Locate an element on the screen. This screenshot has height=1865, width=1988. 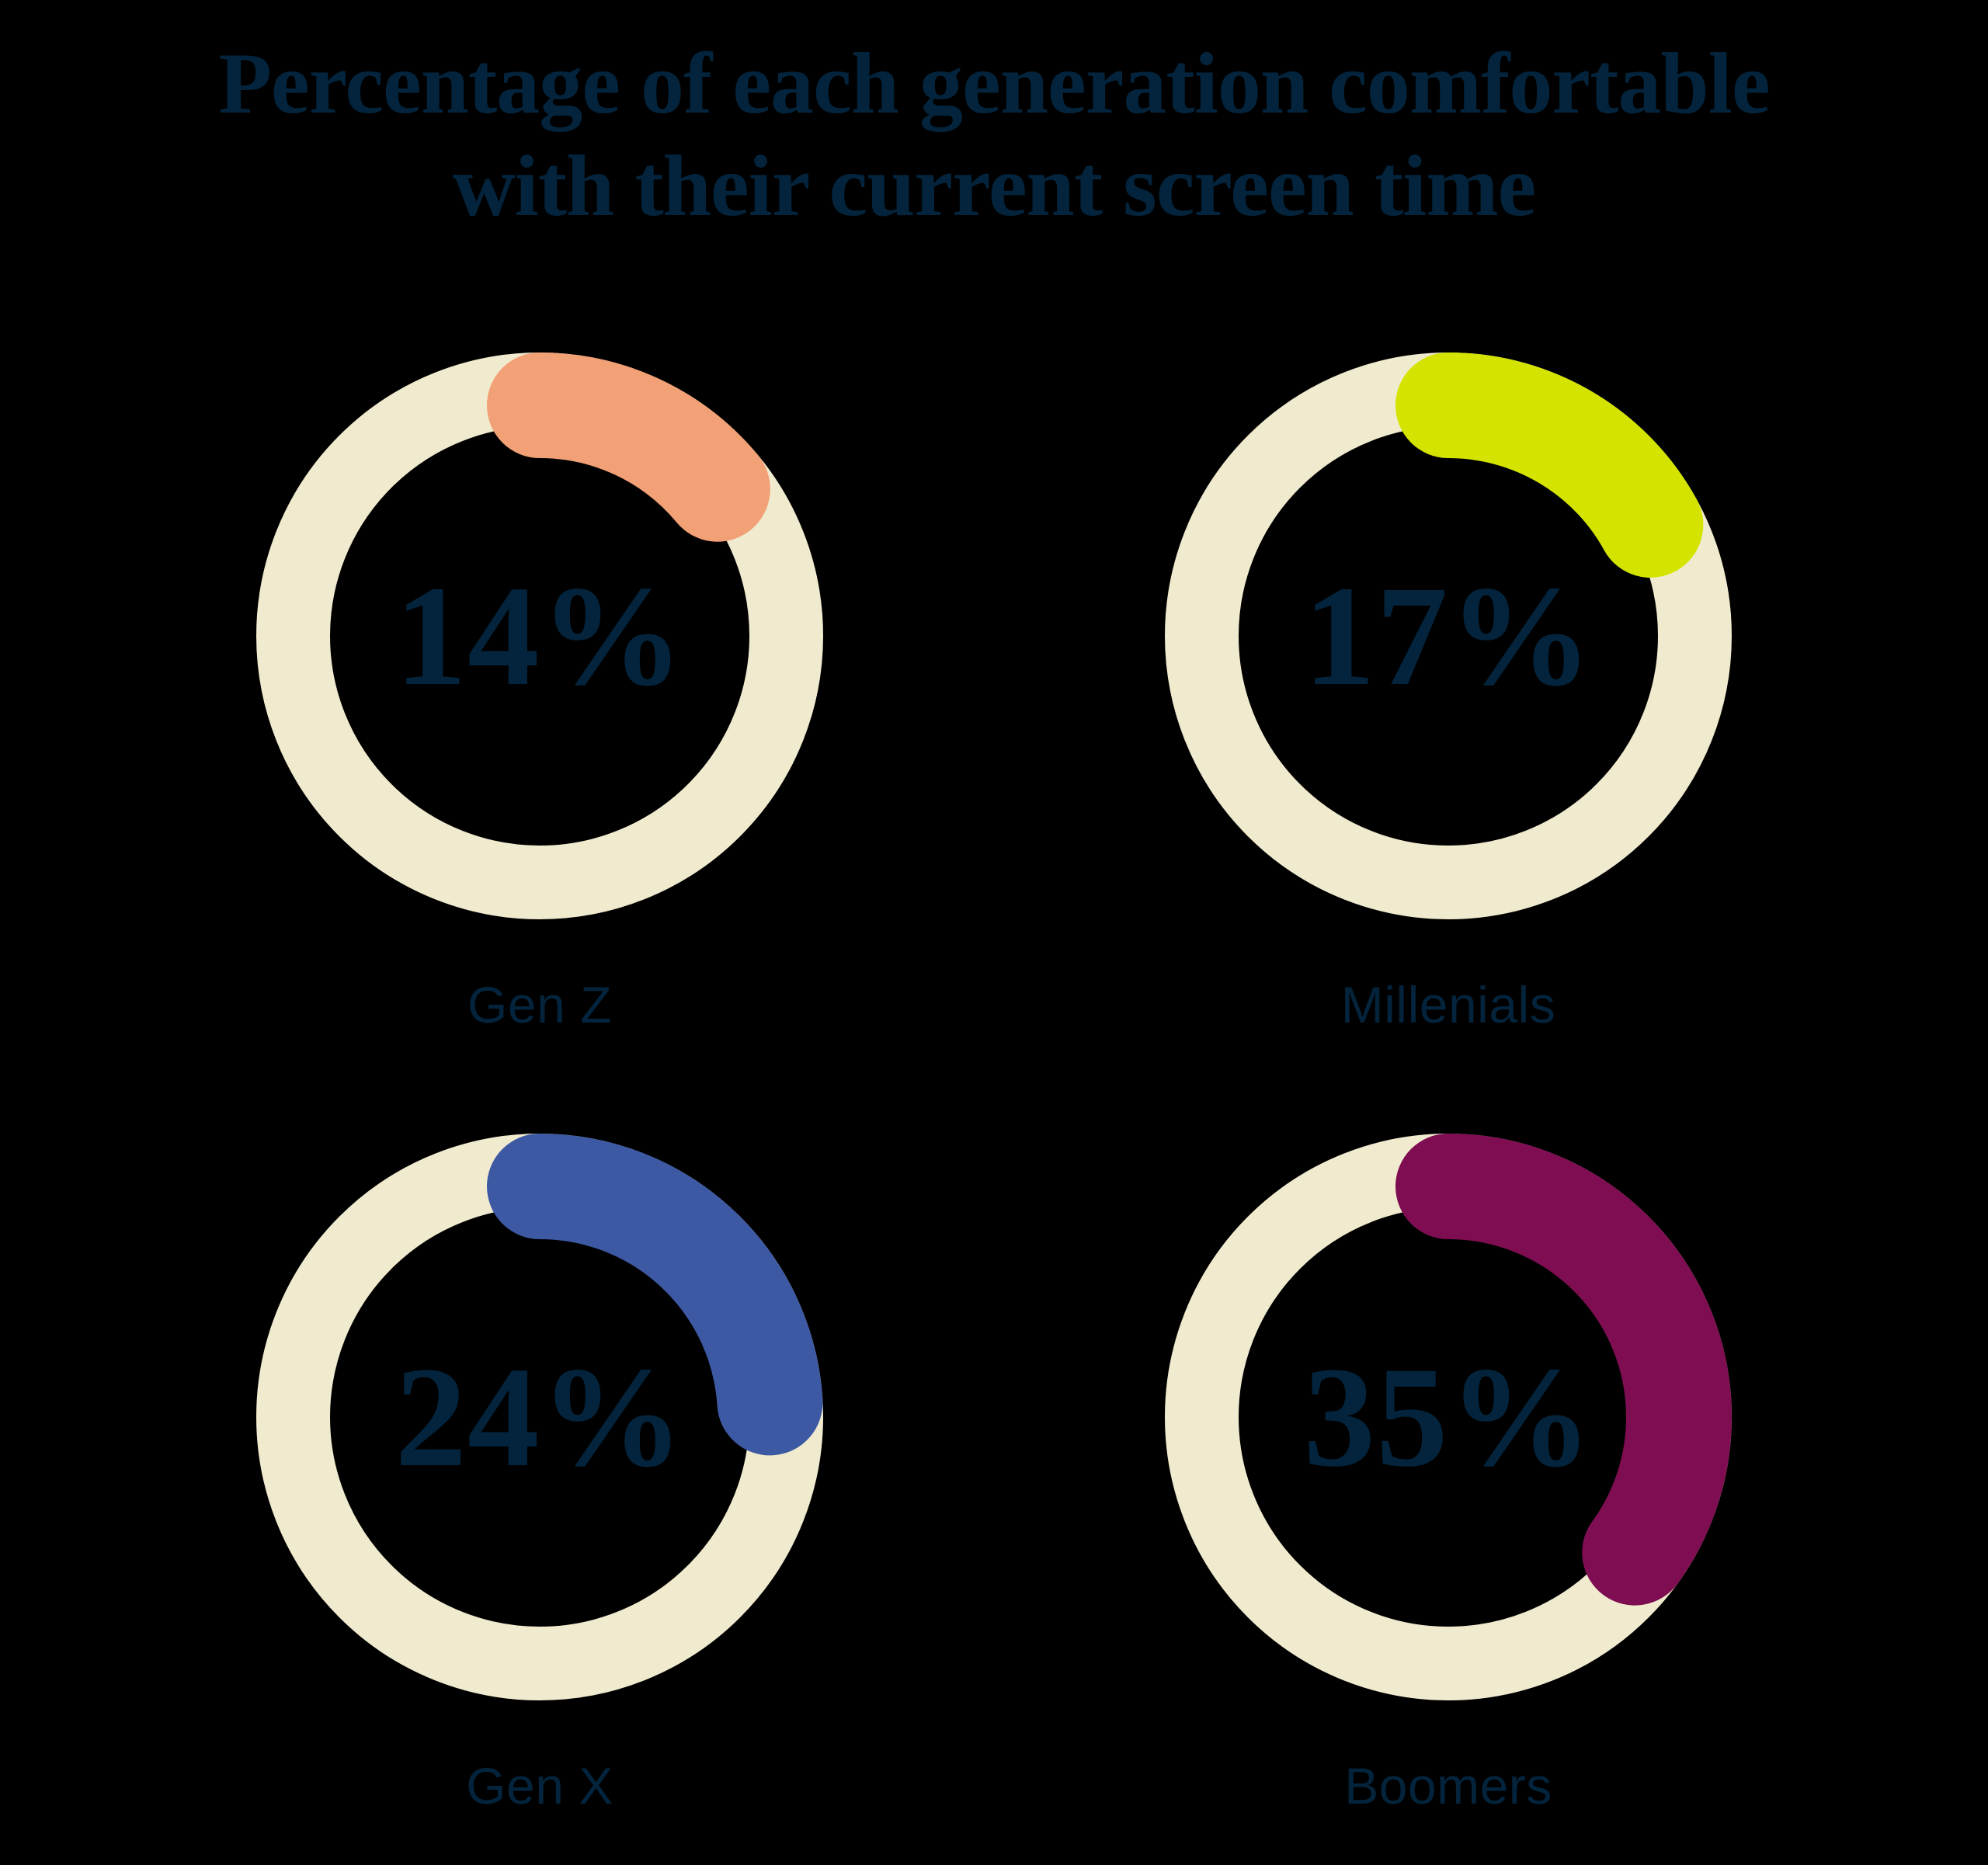
donut-category-label: Gen Z is located at coordinates (539, 1005).